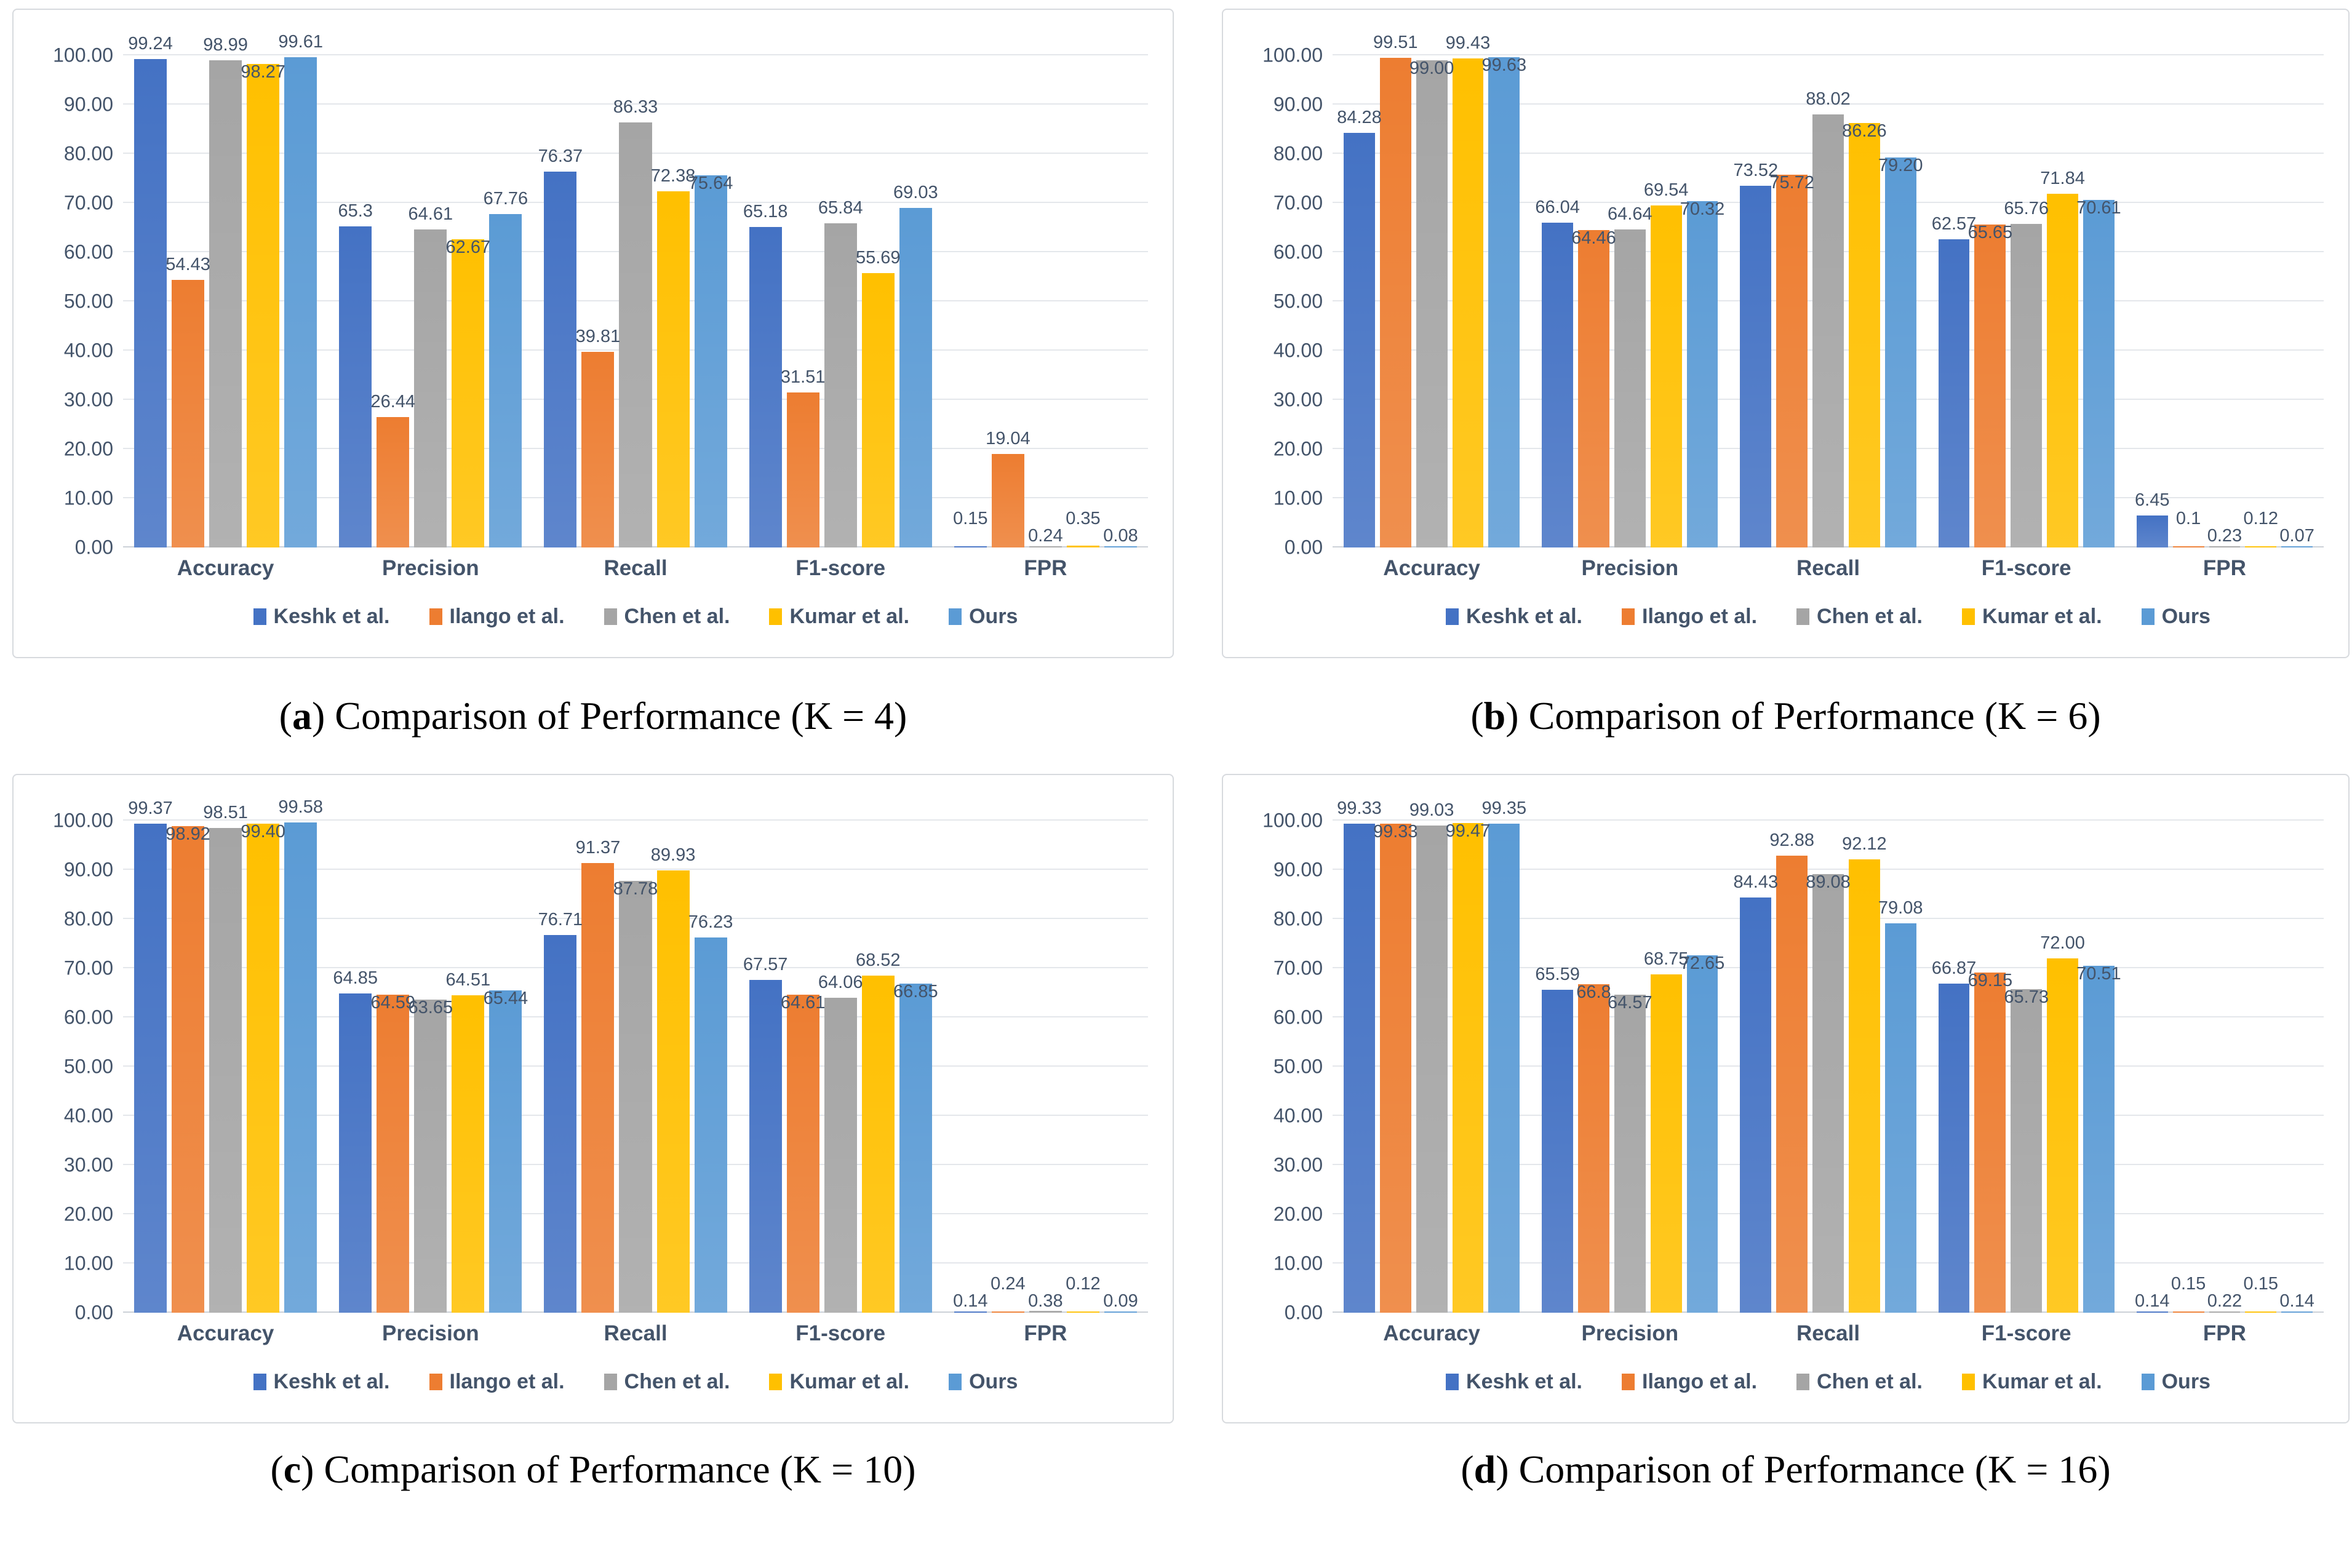  Describe the element at coordinates (2026, 998) in the screenshot. I see `bar-value-label: 65.73` at that location.